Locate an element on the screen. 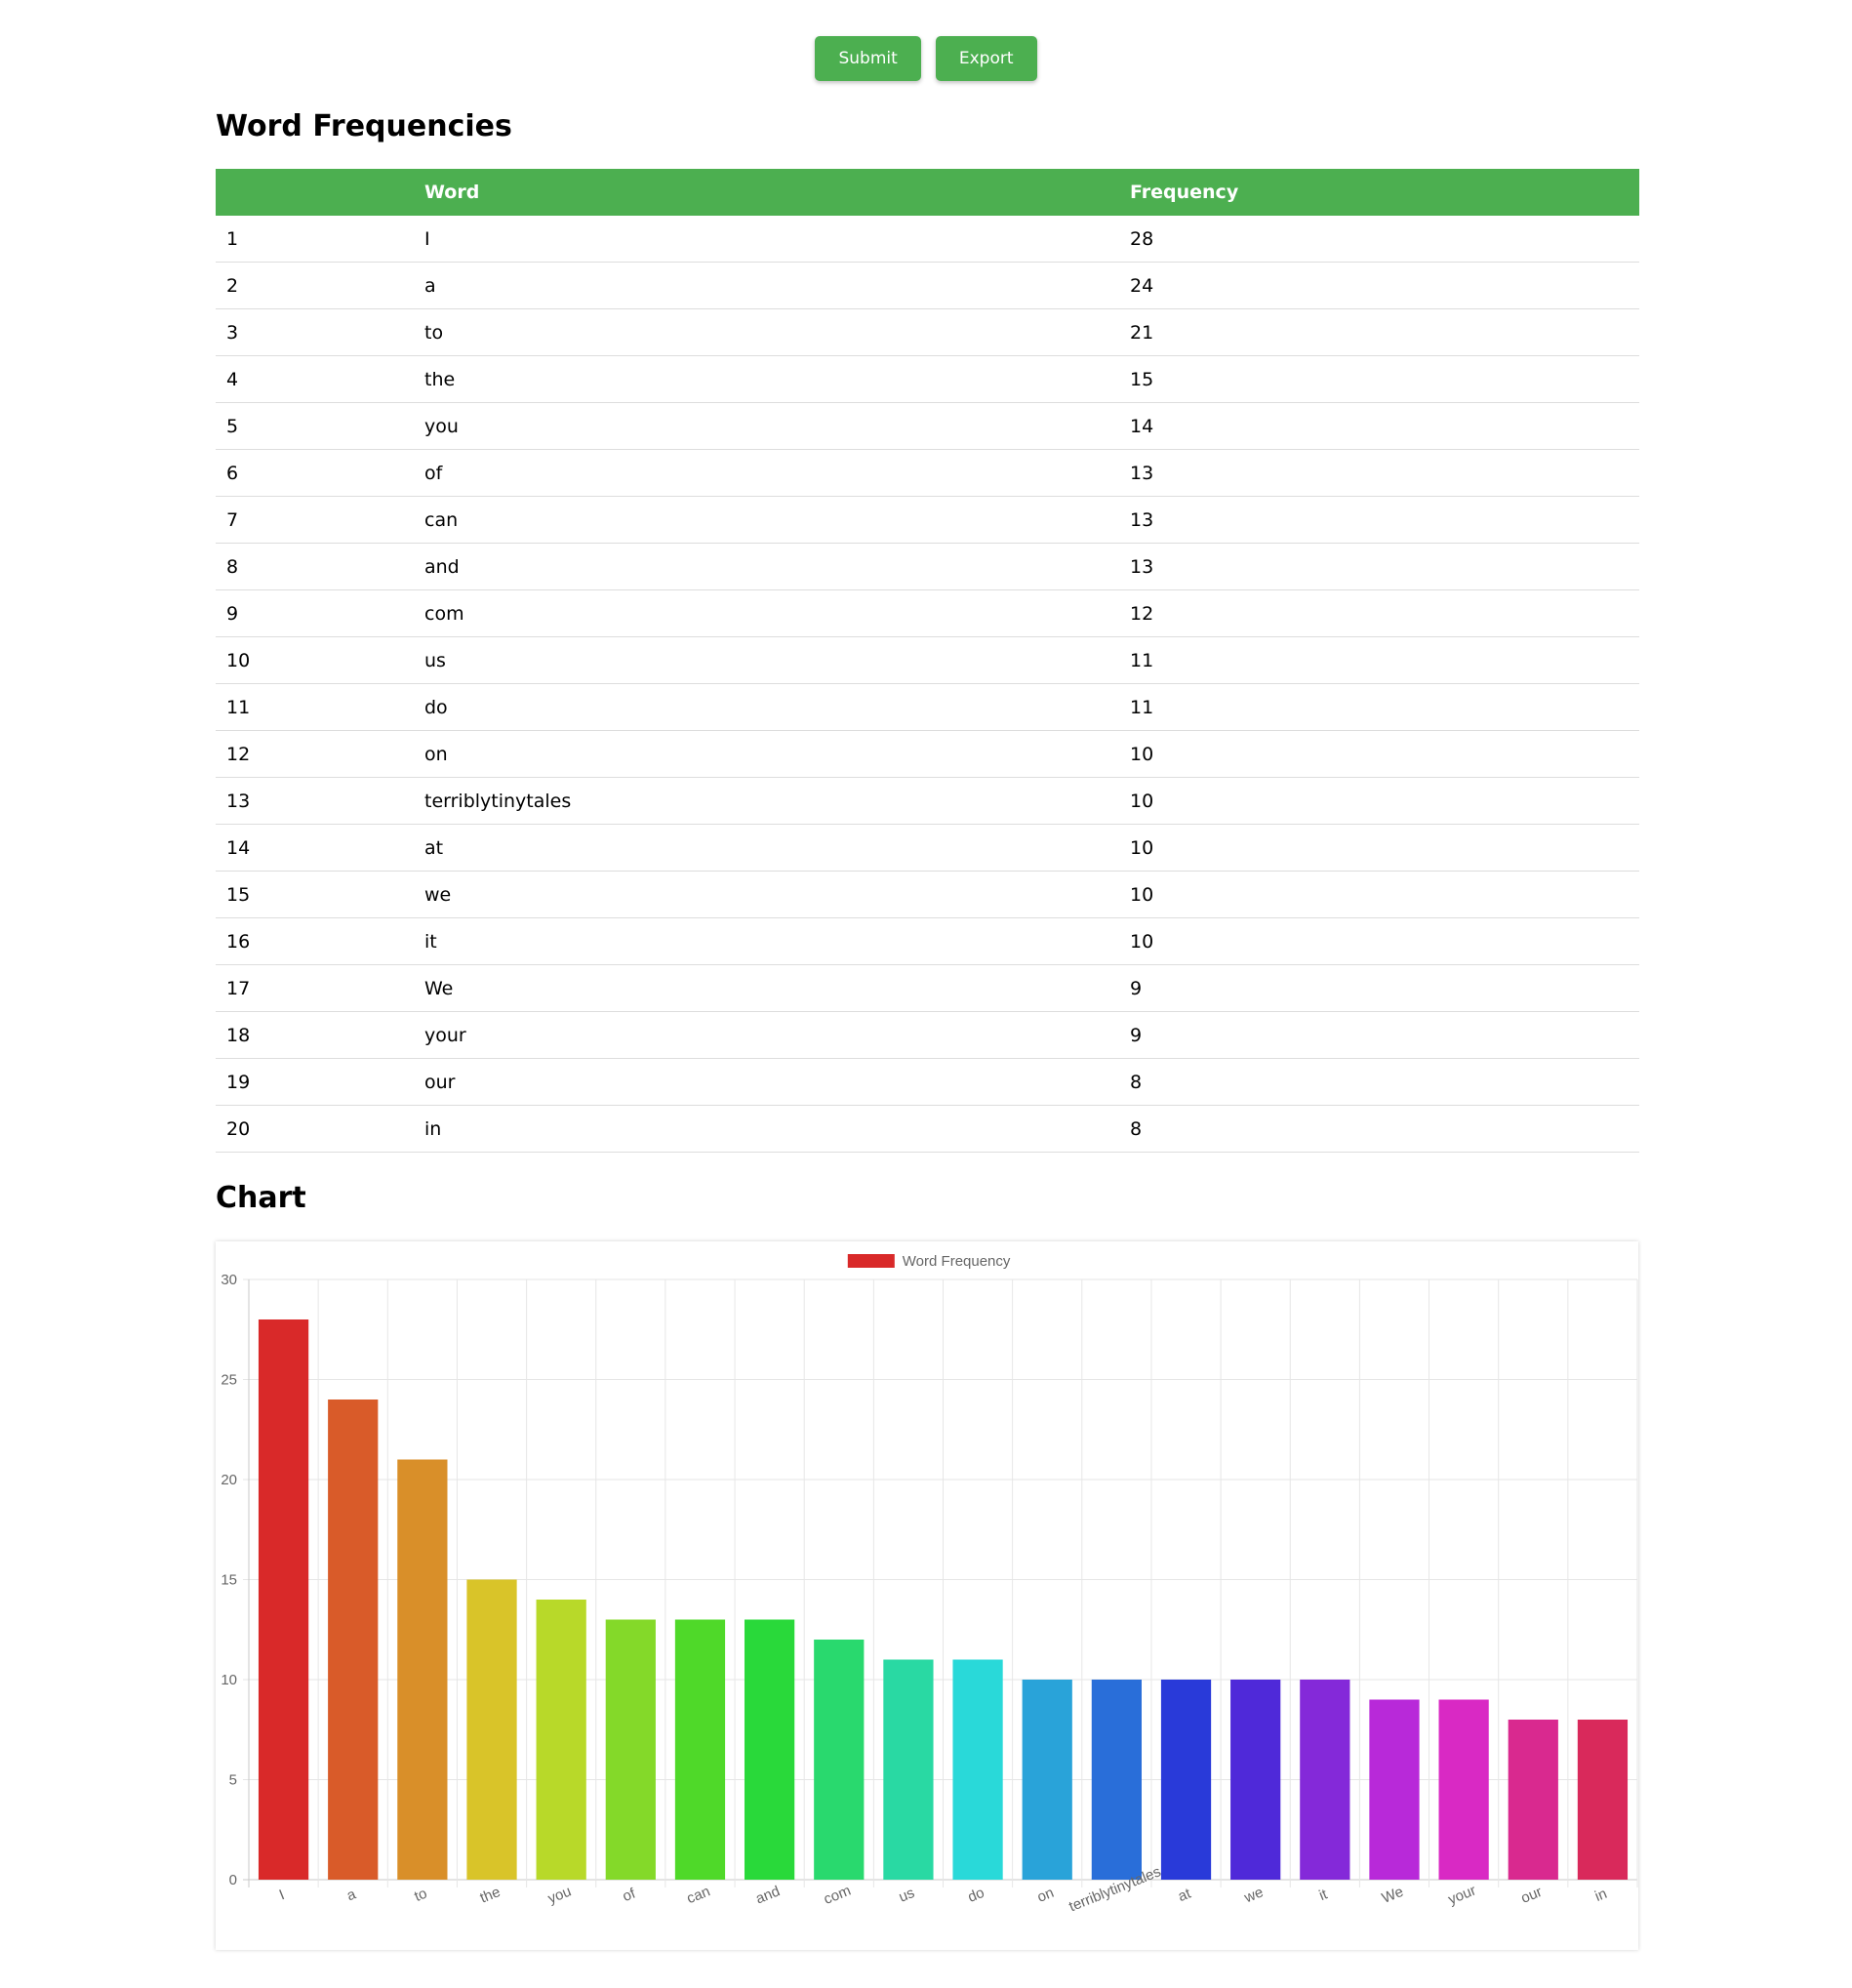  x-tick-label: com is located at coordinates (838, 1896).